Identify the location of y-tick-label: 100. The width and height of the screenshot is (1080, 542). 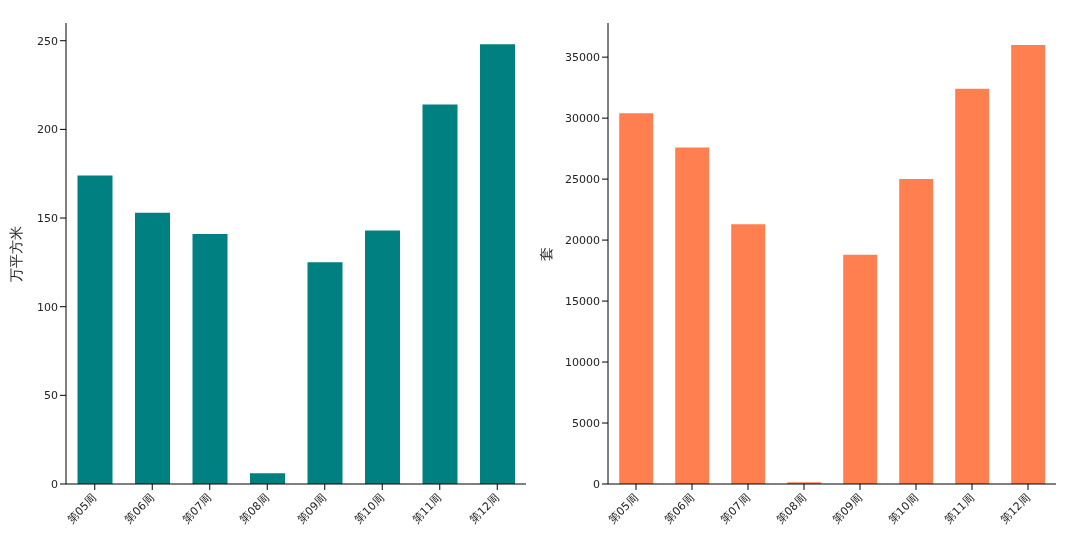
(47, 307).